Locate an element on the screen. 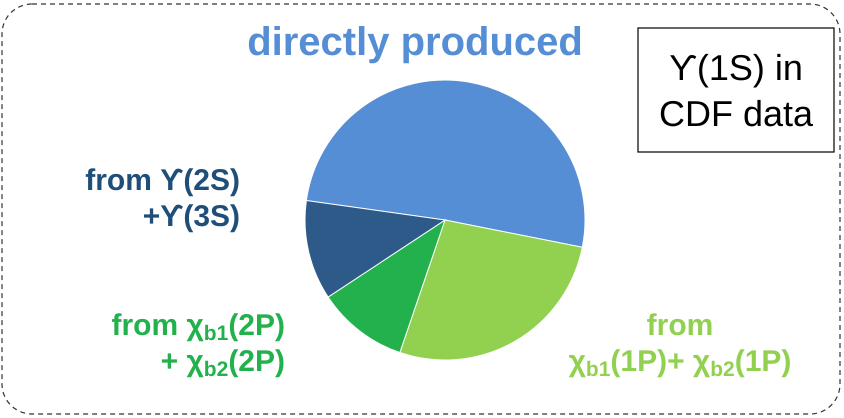  text: ϒ(1S) in CDF data is located at coordinates (736, 90).